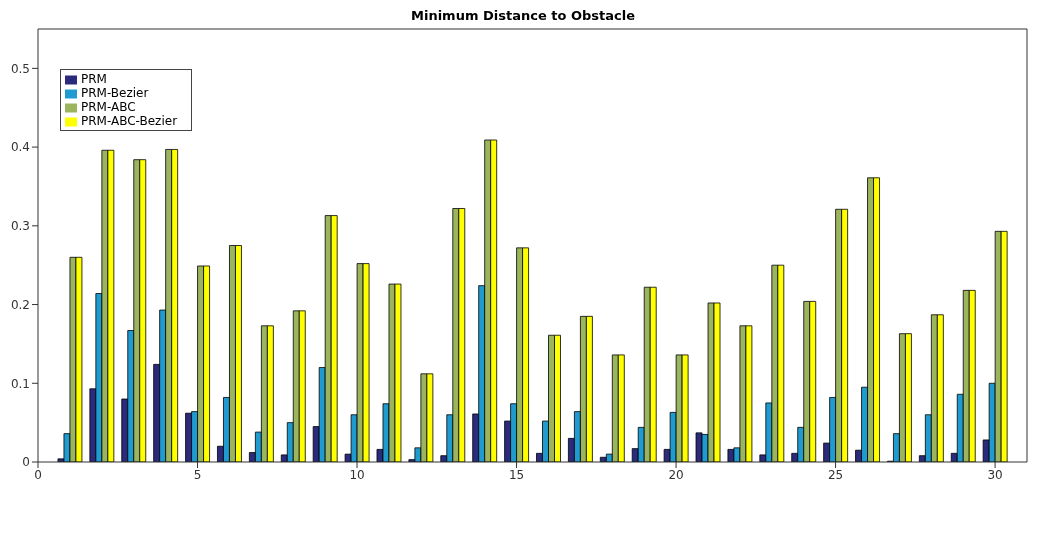 Image resolution: width=1046 pixels, height=557 pixels. What do you see at coordinates (197, 474) in the screenshot?
I see `x-tick-label: 5` at bounding box center [197, 474].